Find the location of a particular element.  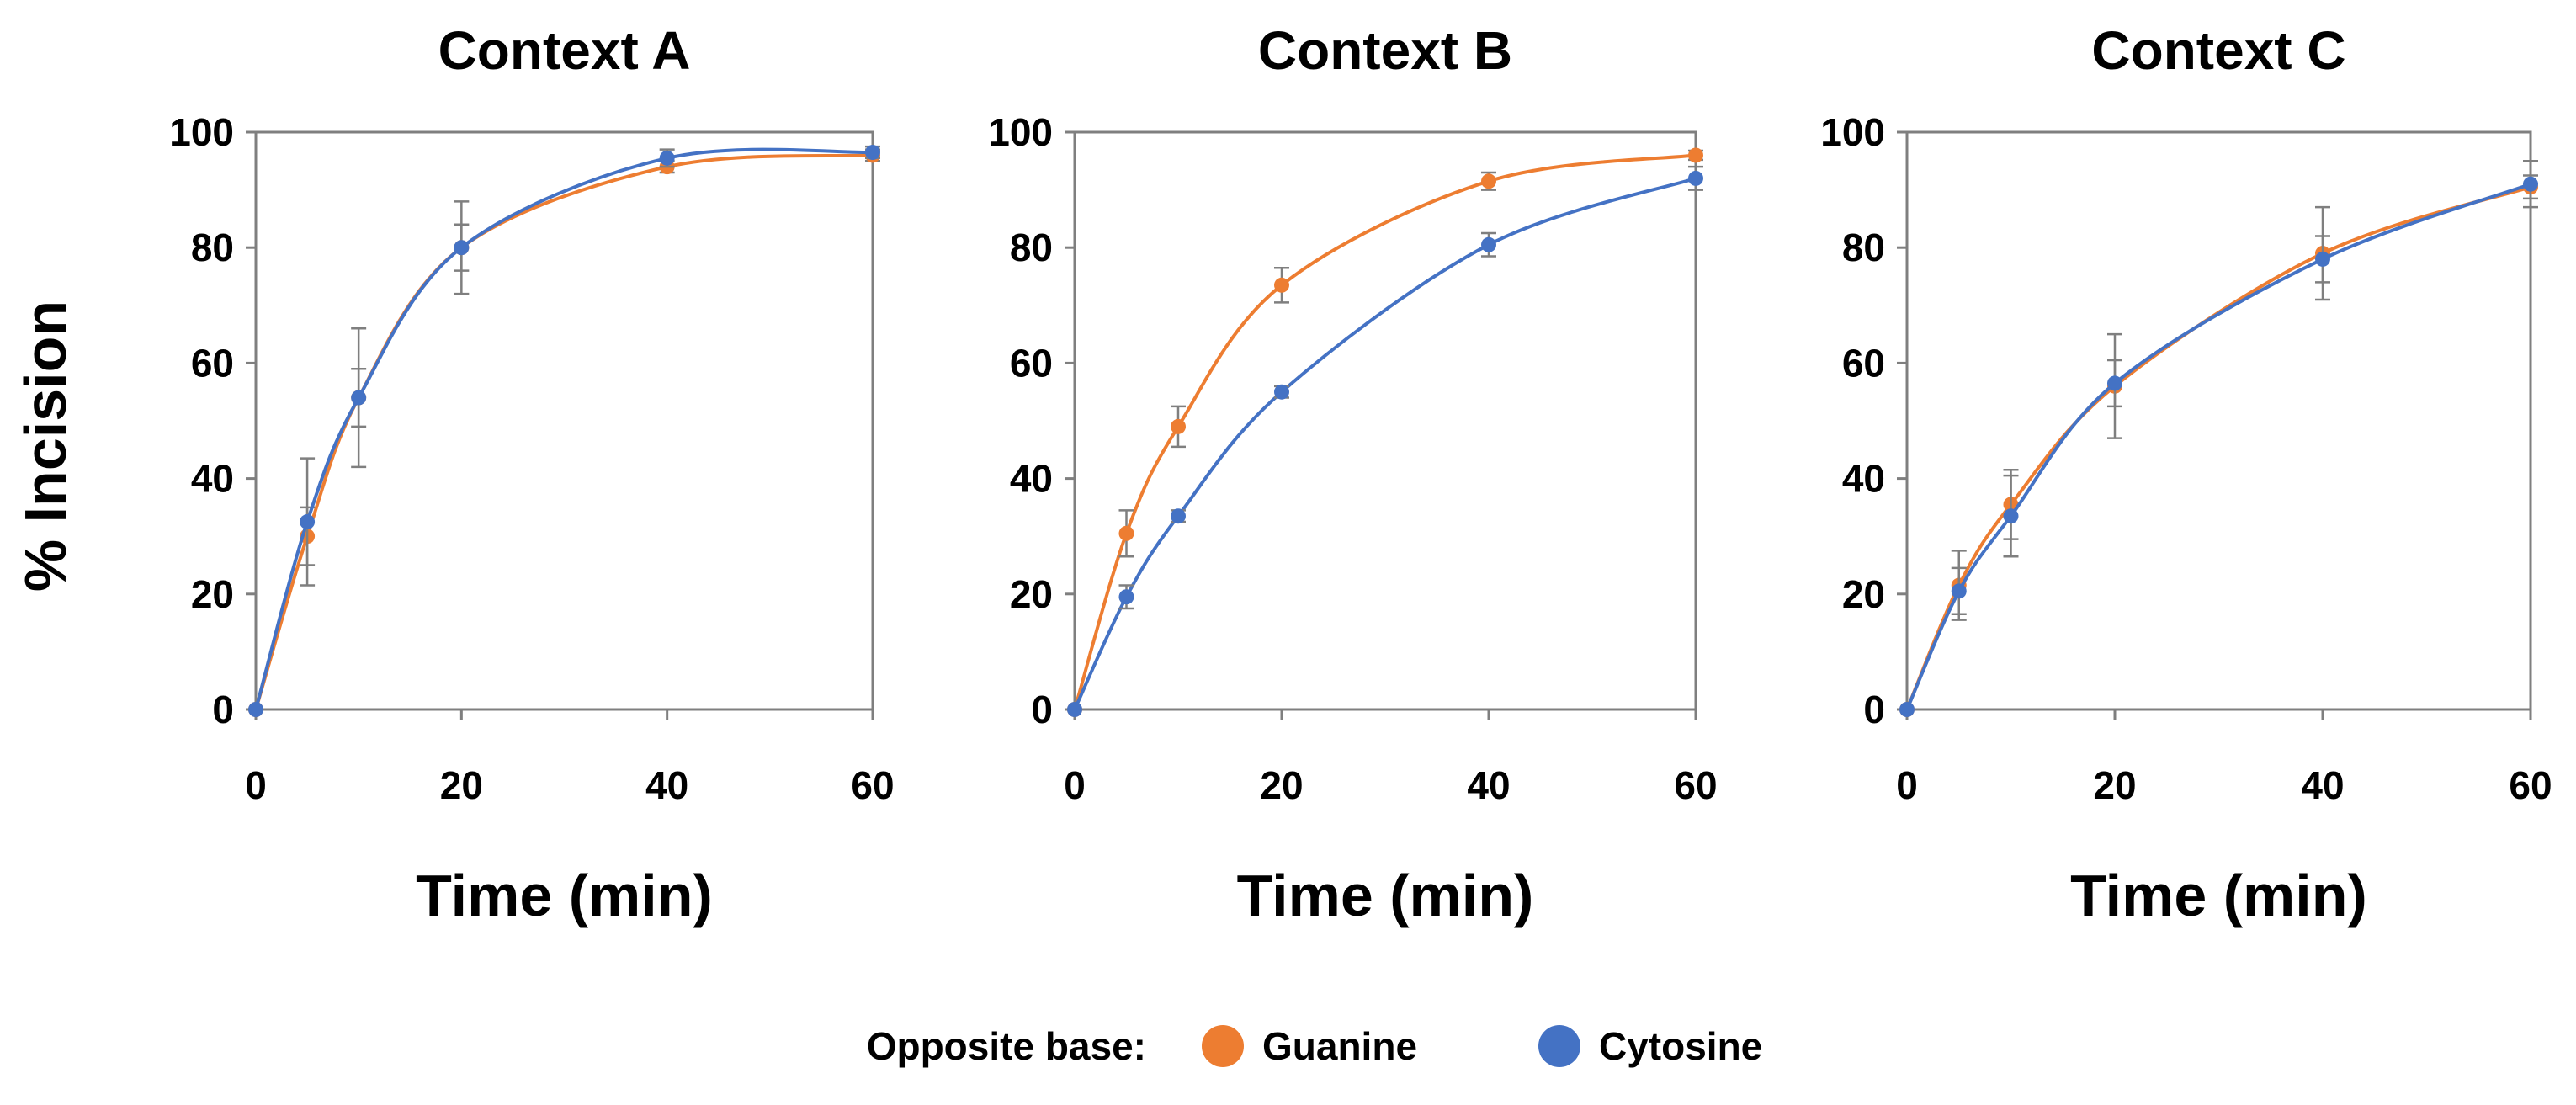

chart-title: Context C is located at coordinates (2218, 50).